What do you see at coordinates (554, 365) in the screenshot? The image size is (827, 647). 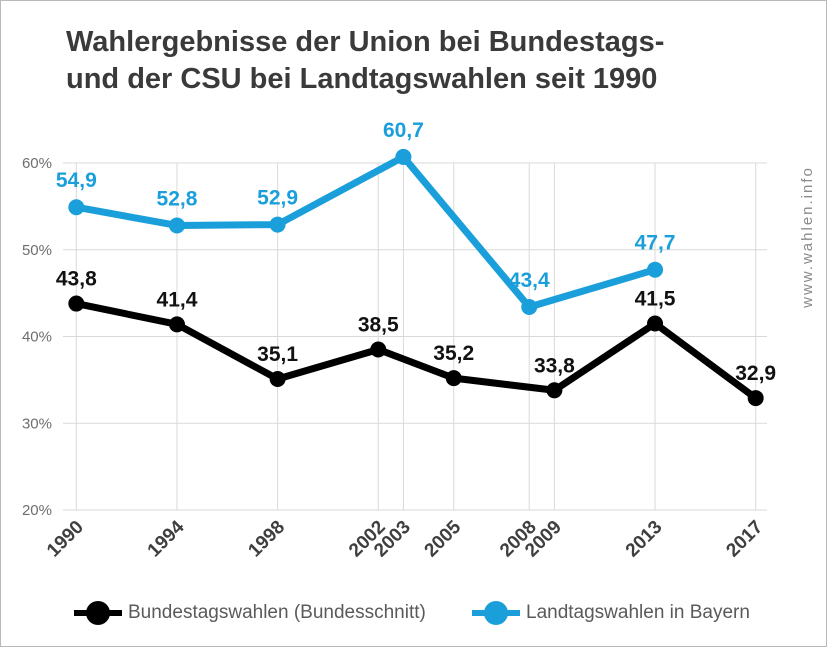 I see `data-label-bundestag: 33,8` at bounding box center [554, 365].